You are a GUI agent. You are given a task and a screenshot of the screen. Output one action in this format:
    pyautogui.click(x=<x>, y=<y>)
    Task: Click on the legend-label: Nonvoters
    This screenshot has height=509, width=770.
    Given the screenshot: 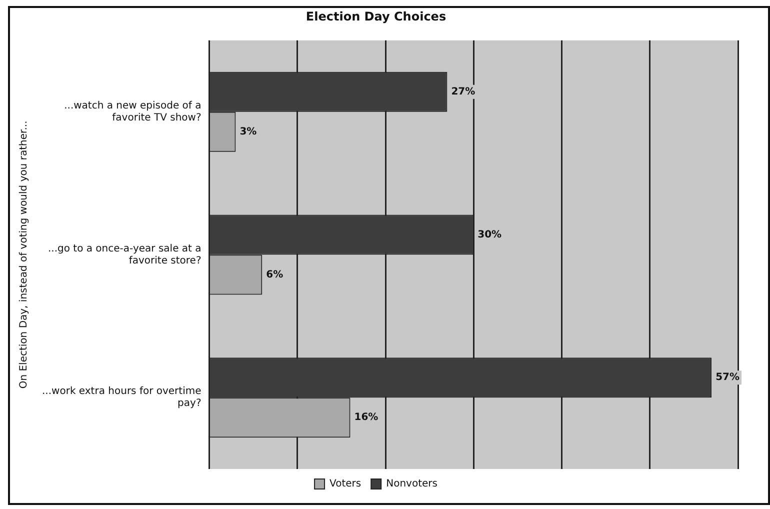 What is the action you would take?
    pyautogui.click(x=412, y=484)
    